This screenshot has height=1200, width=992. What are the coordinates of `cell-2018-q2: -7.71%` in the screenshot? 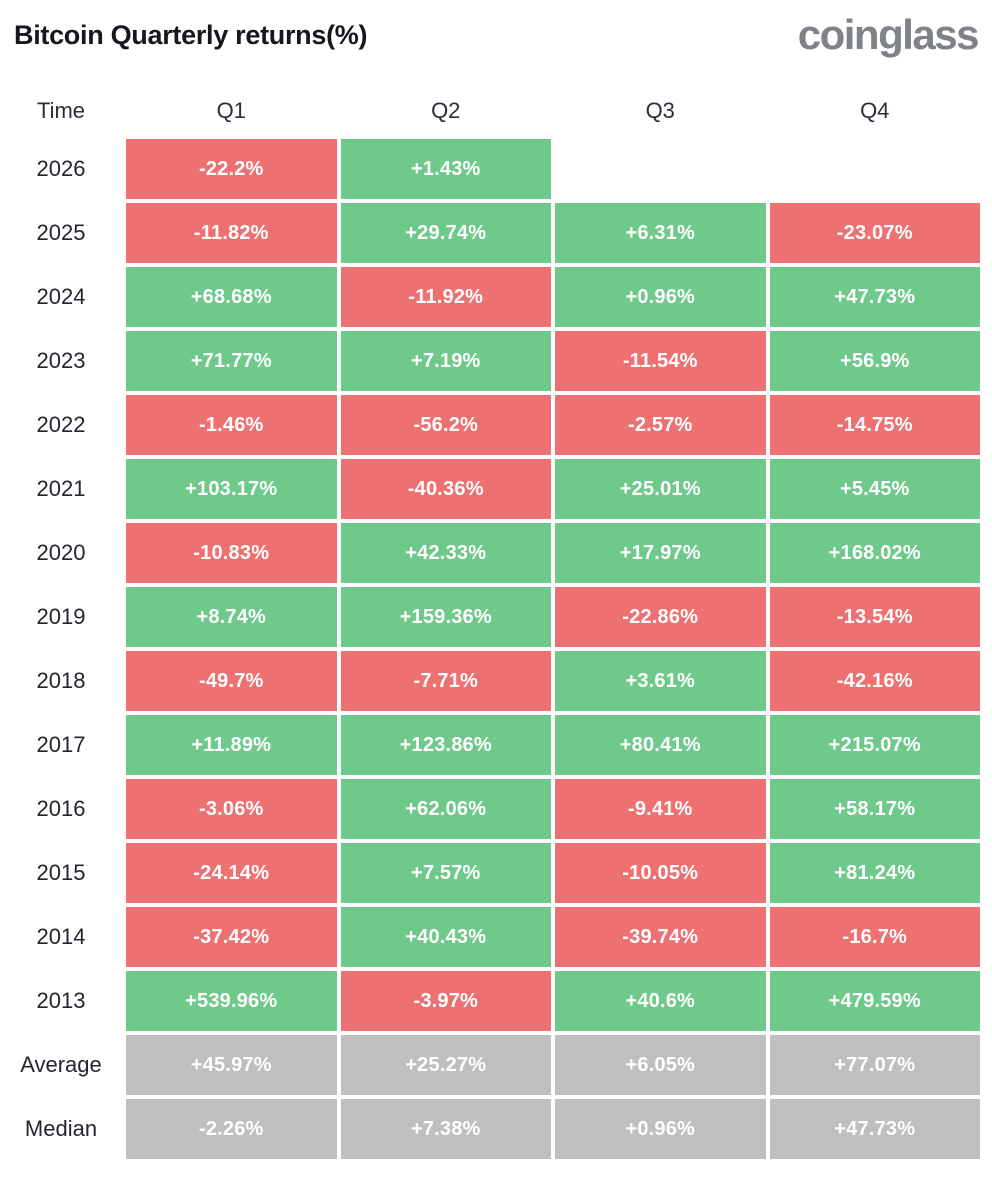 It's located at (445, 681).